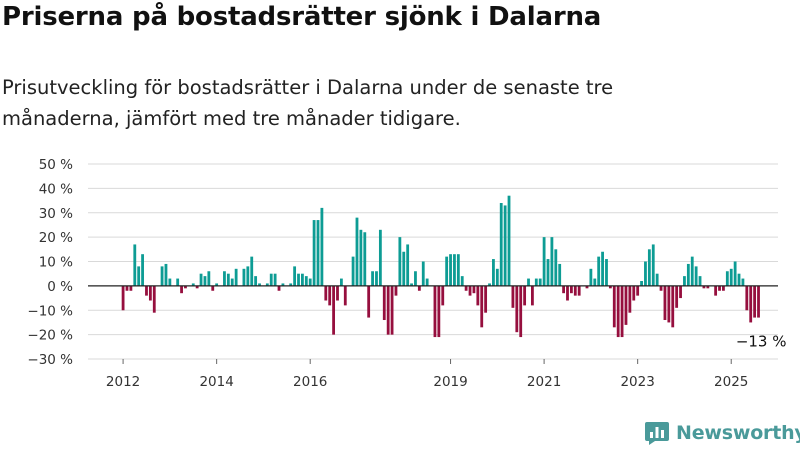 This screenshot has height=450, width=800. I want to click on x-tick-label: 2025, so click(731, 382).